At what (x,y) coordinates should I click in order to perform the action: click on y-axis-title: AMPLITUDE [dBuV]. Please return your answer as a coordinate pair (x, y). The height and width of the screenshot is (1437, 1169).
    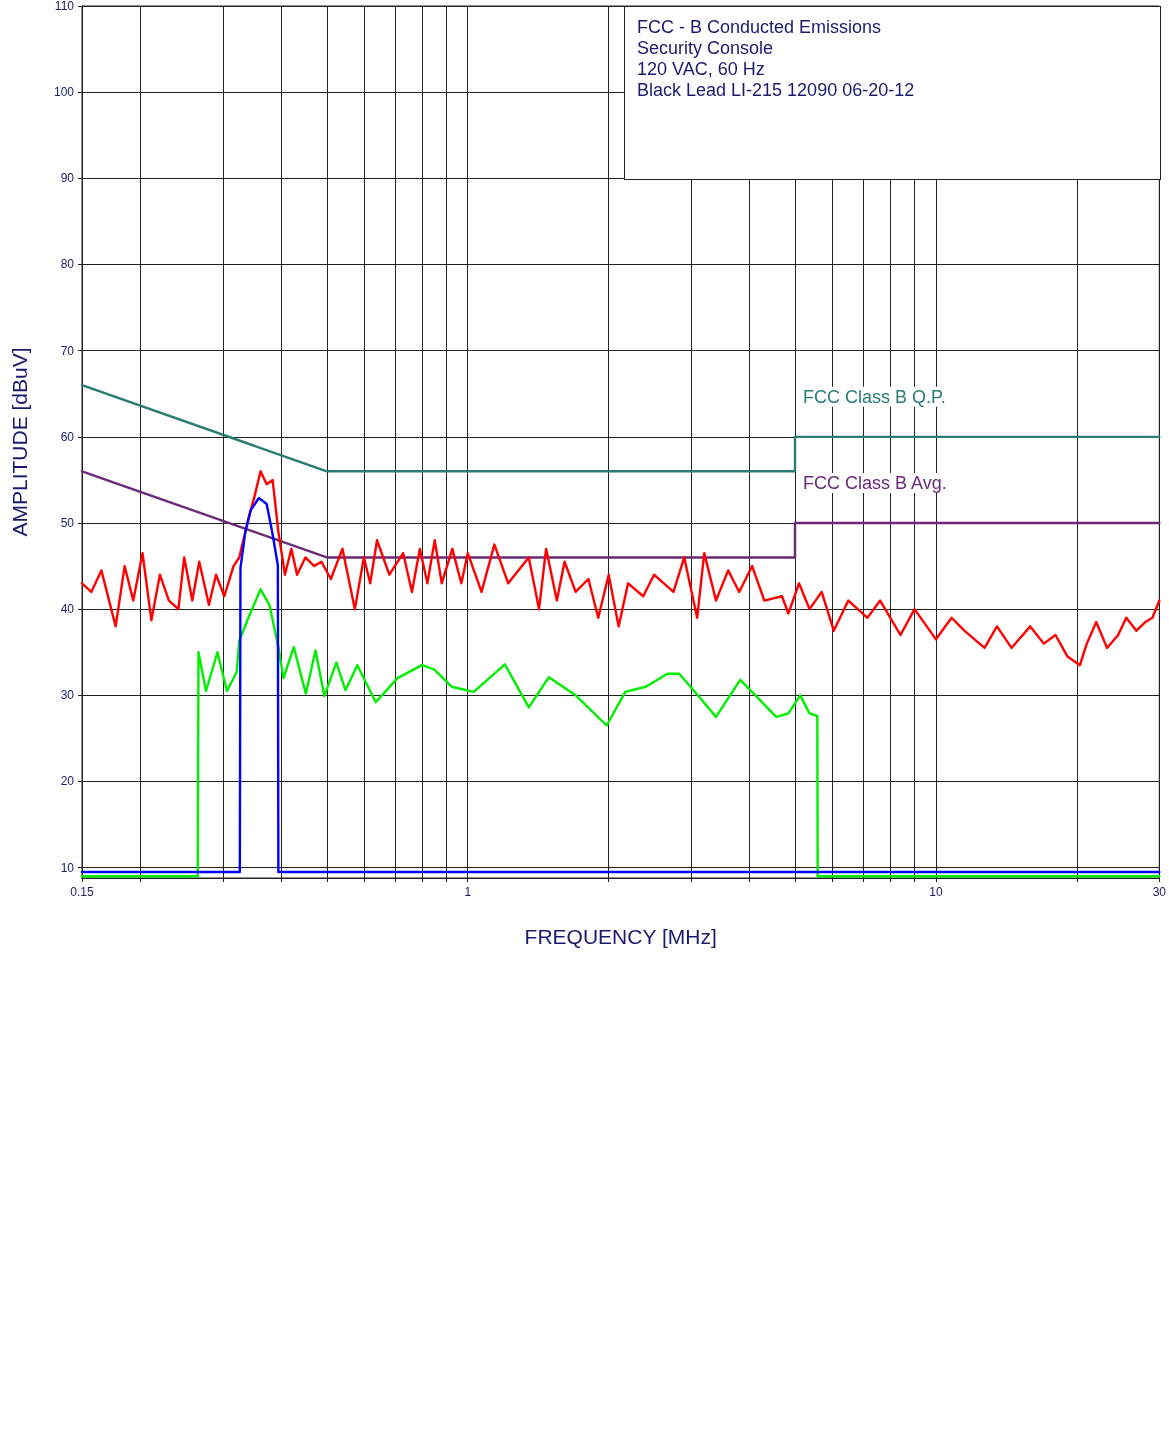
    Looking at the image, I should click on (19, 442).